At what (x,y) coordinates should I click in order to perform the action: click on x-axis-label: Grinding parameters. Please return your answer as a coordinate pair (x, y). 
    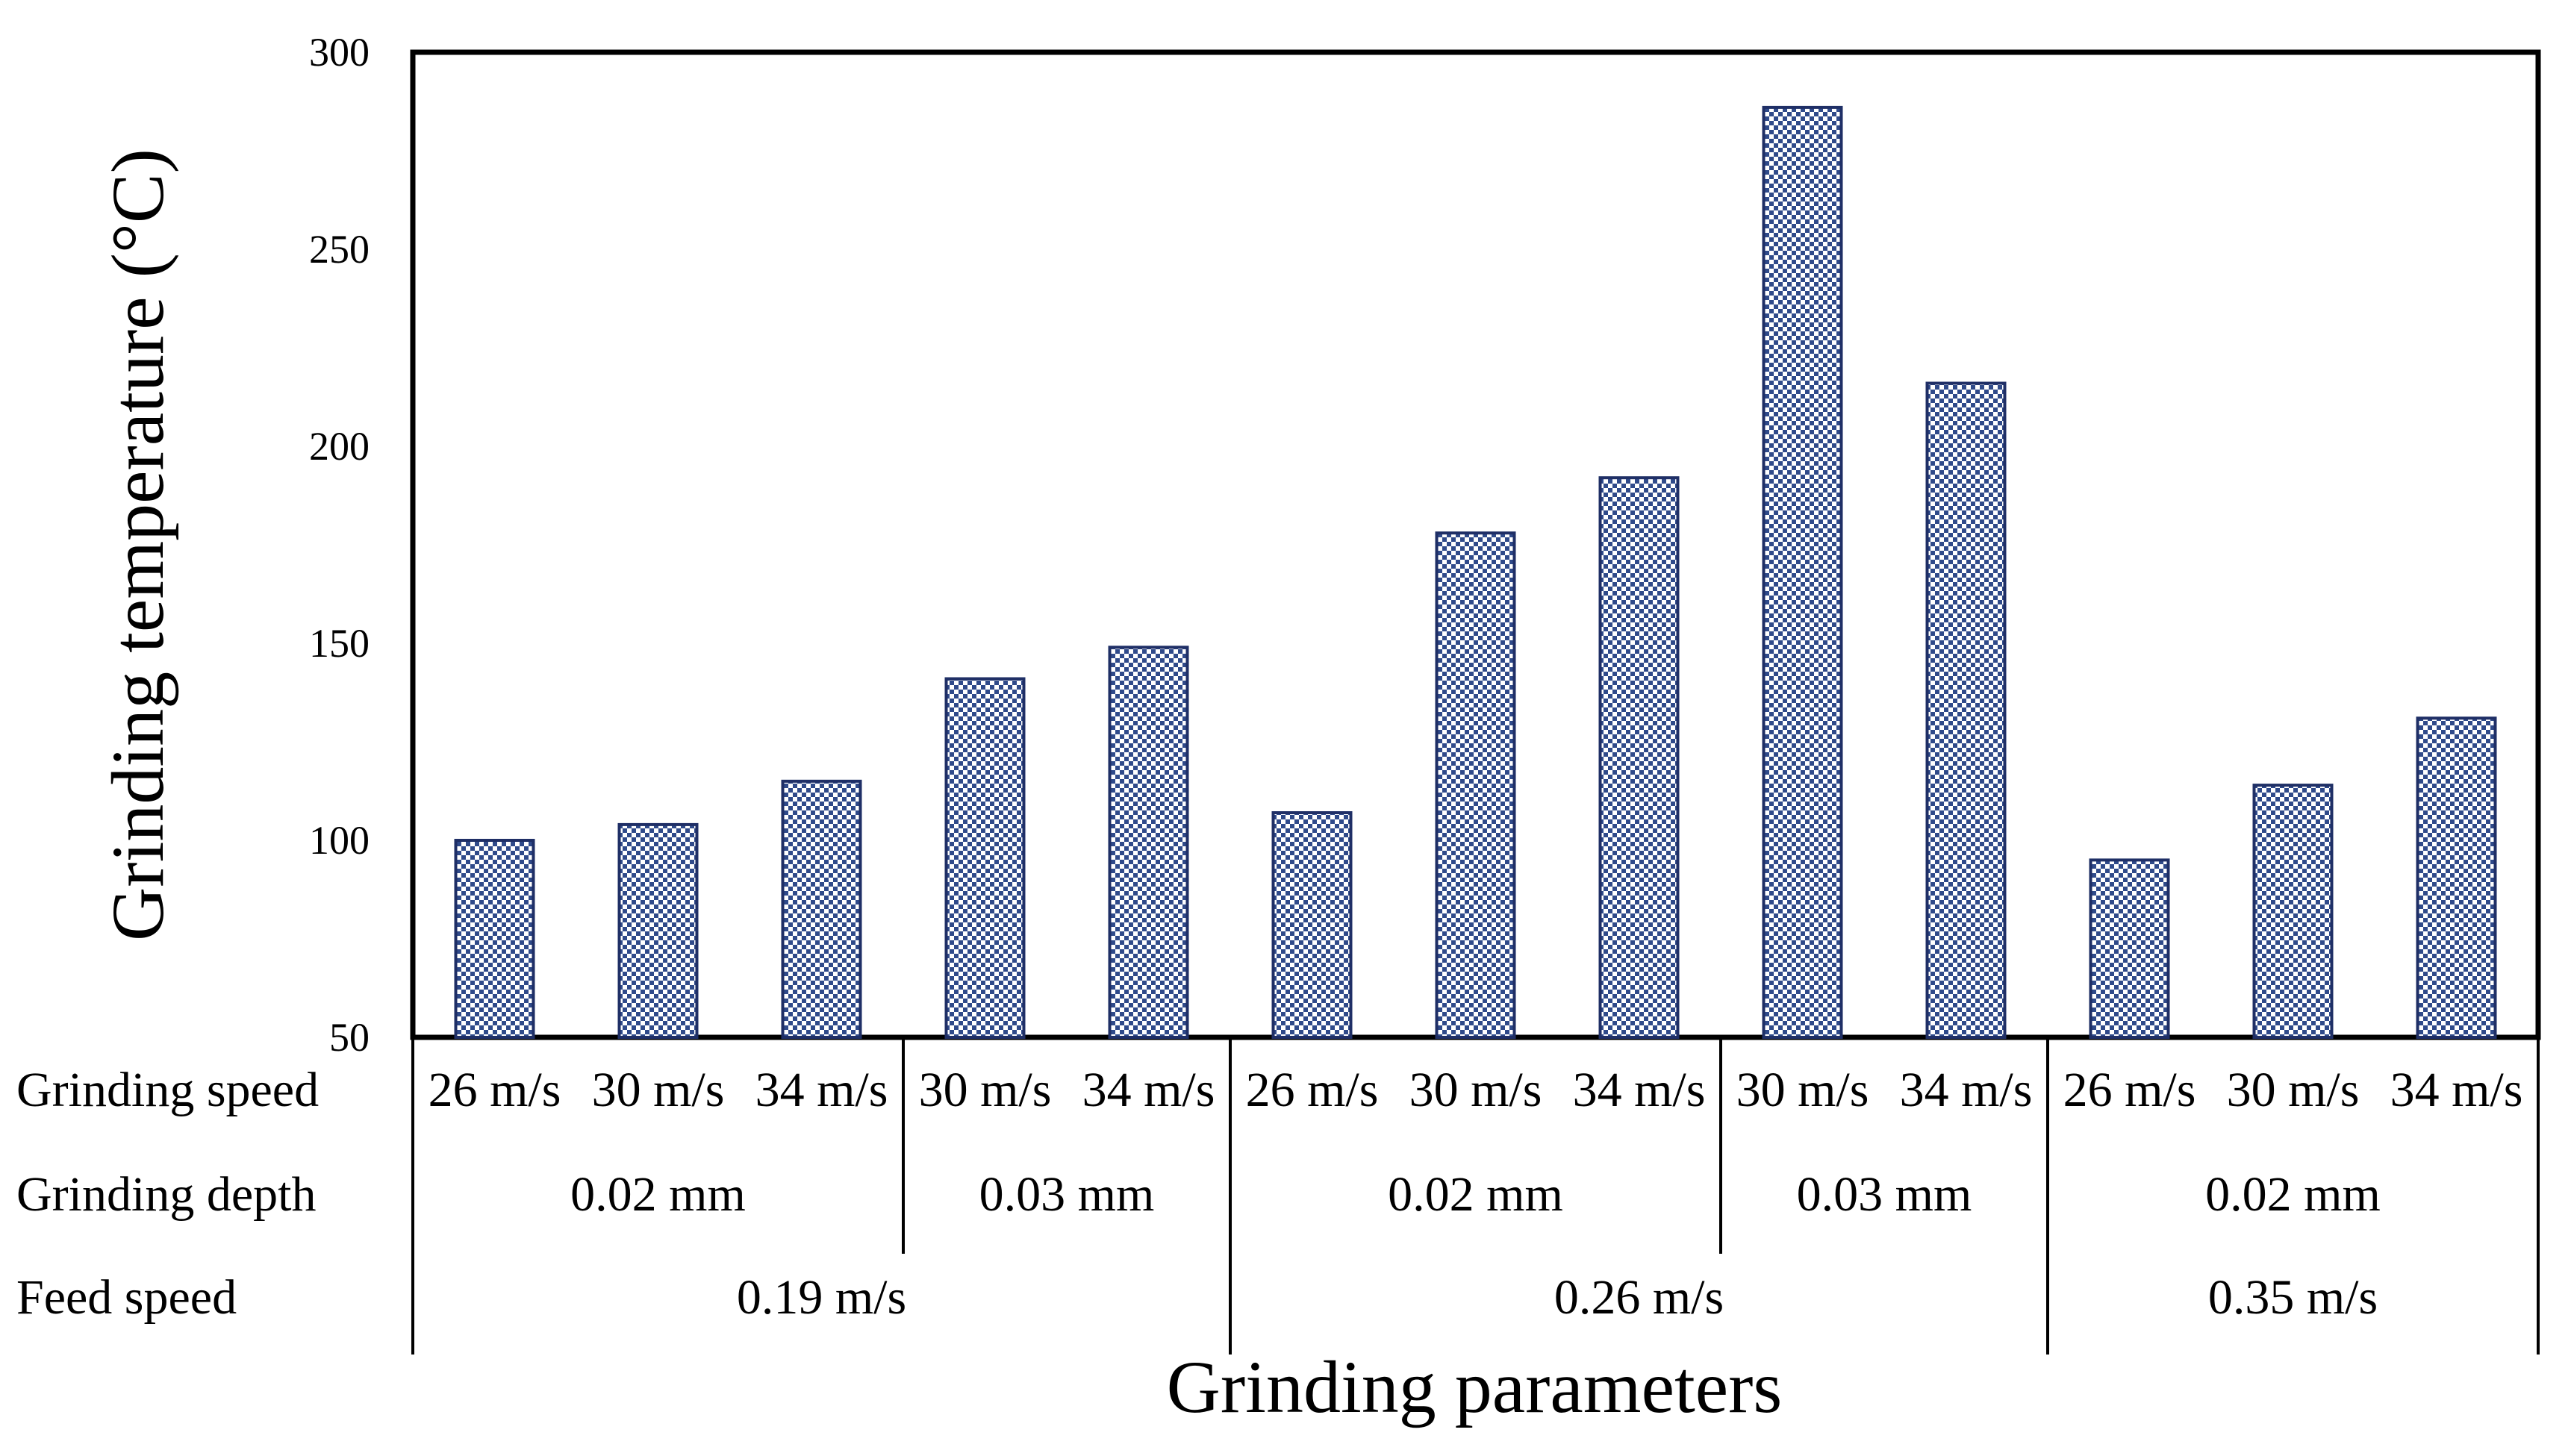
    Looking at the image, I should click on (1475, 1387).